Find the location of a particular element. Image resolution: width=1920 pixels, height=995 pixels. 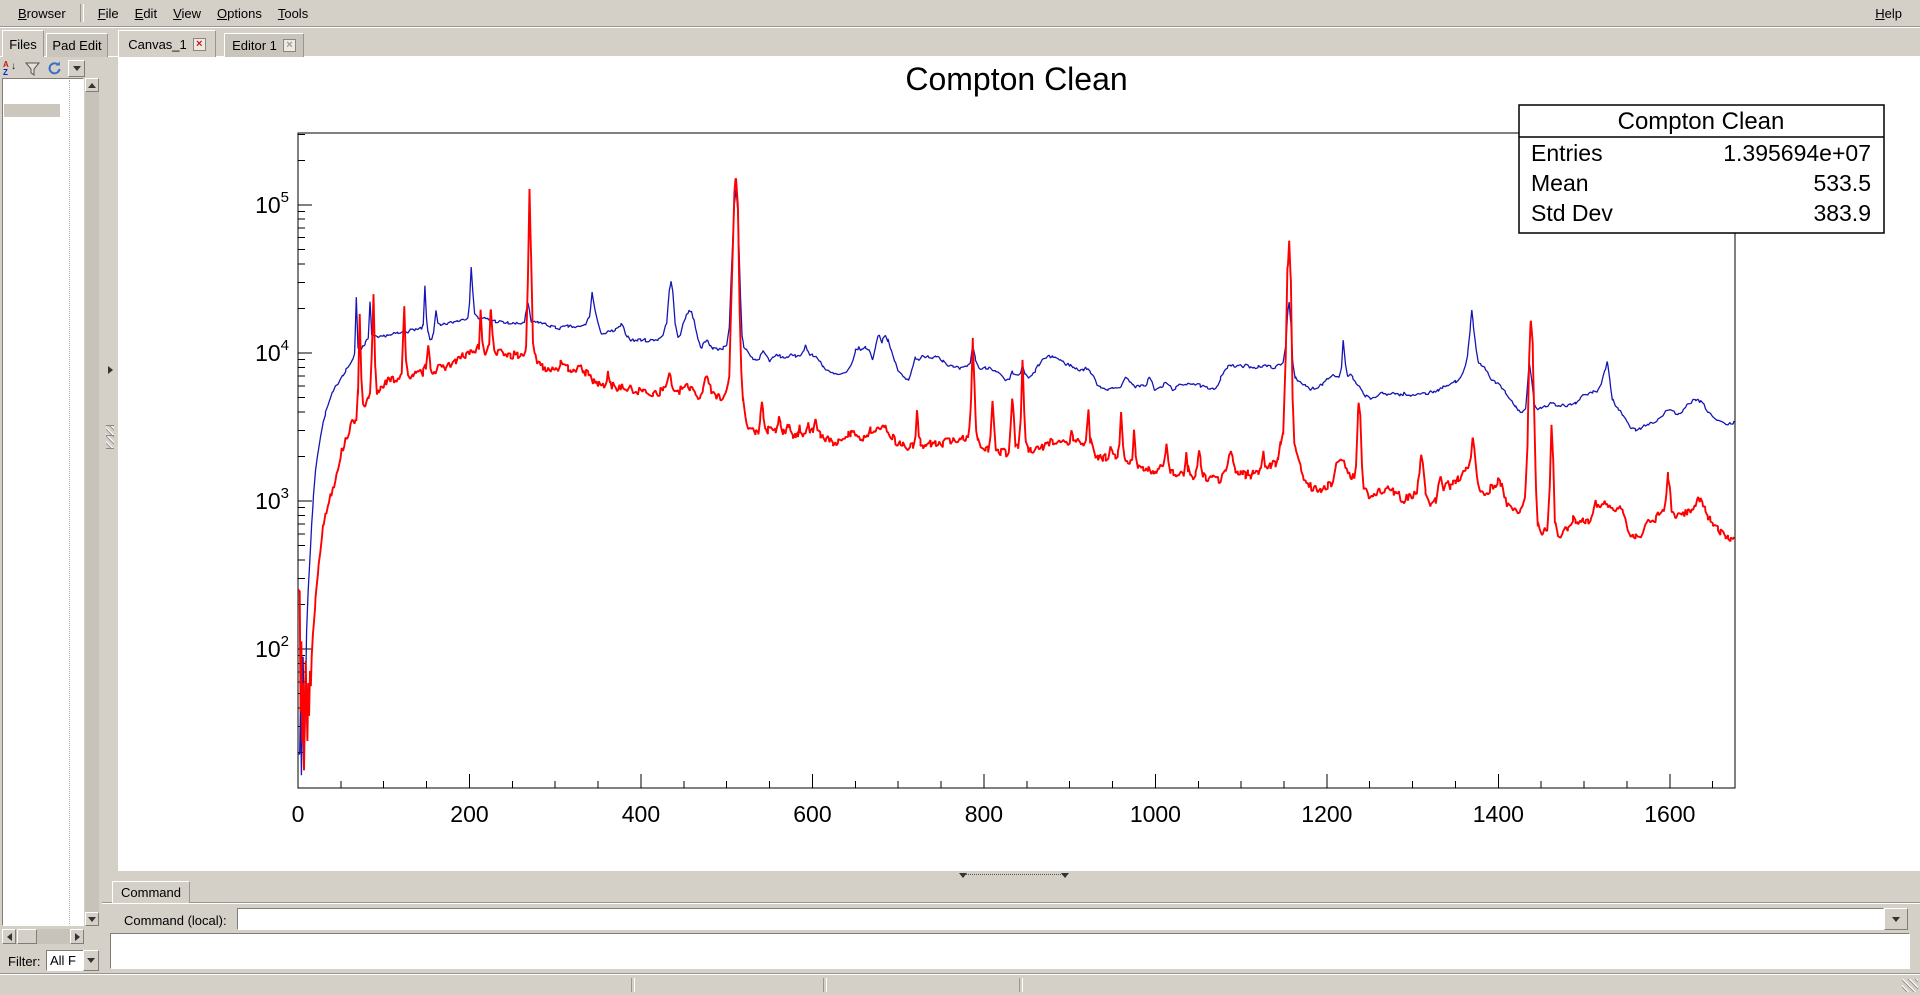

y-tick-label: 10⁵ is located at coordinates (272, 203).